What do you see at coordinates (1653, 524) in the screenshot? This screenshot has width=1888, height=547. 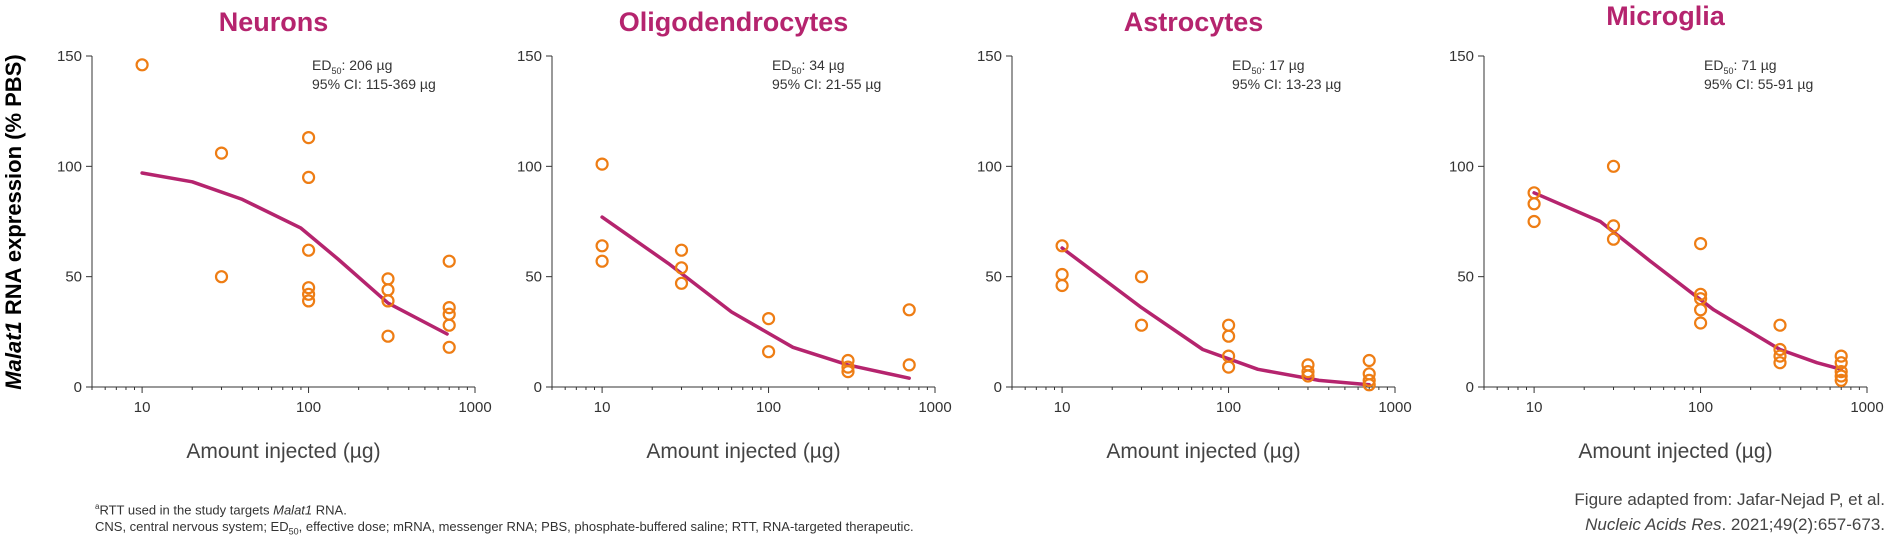 I see `citation-journal: Nucleic Acids Res` at bounding box center [1653, 524].